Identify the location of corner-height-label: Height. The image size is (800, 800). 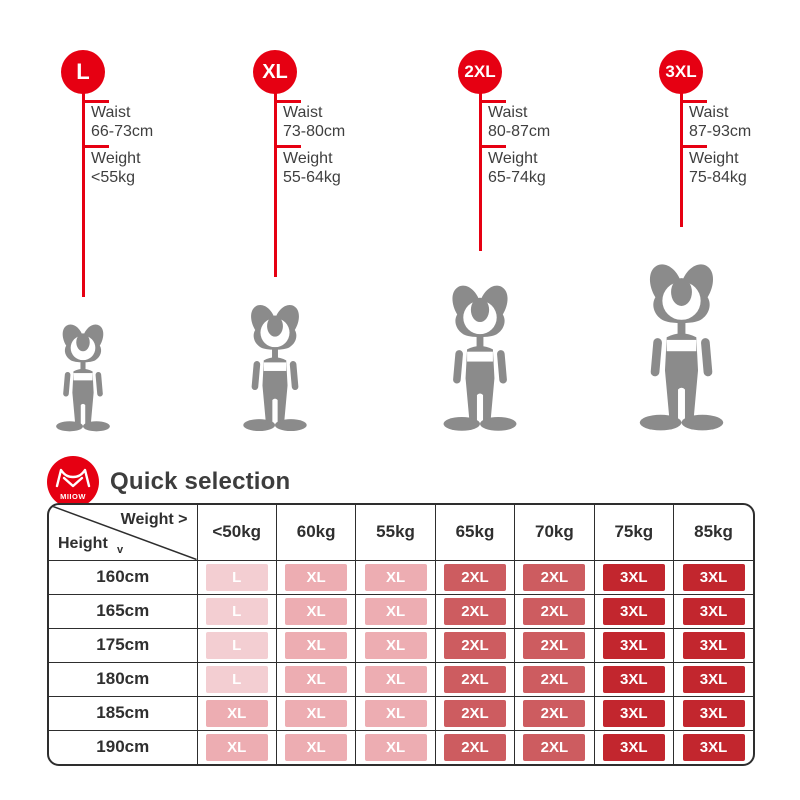
(83, 543).